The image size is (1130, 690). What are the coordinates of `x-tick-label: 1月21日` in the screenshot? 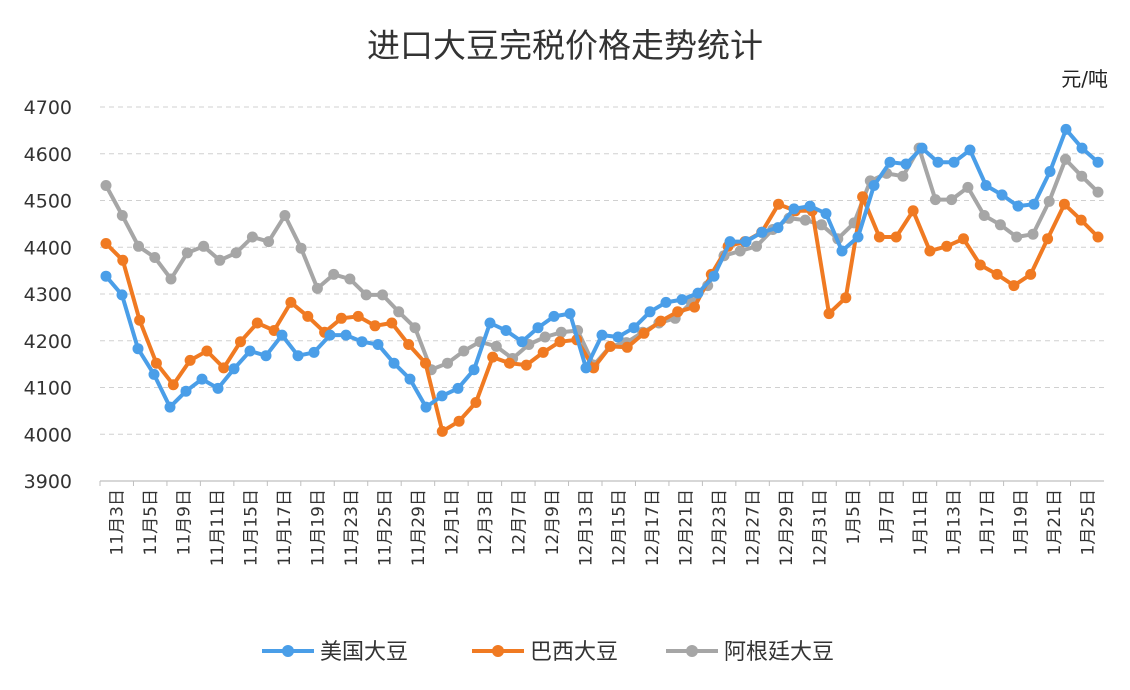 It's located at (1055, 522).